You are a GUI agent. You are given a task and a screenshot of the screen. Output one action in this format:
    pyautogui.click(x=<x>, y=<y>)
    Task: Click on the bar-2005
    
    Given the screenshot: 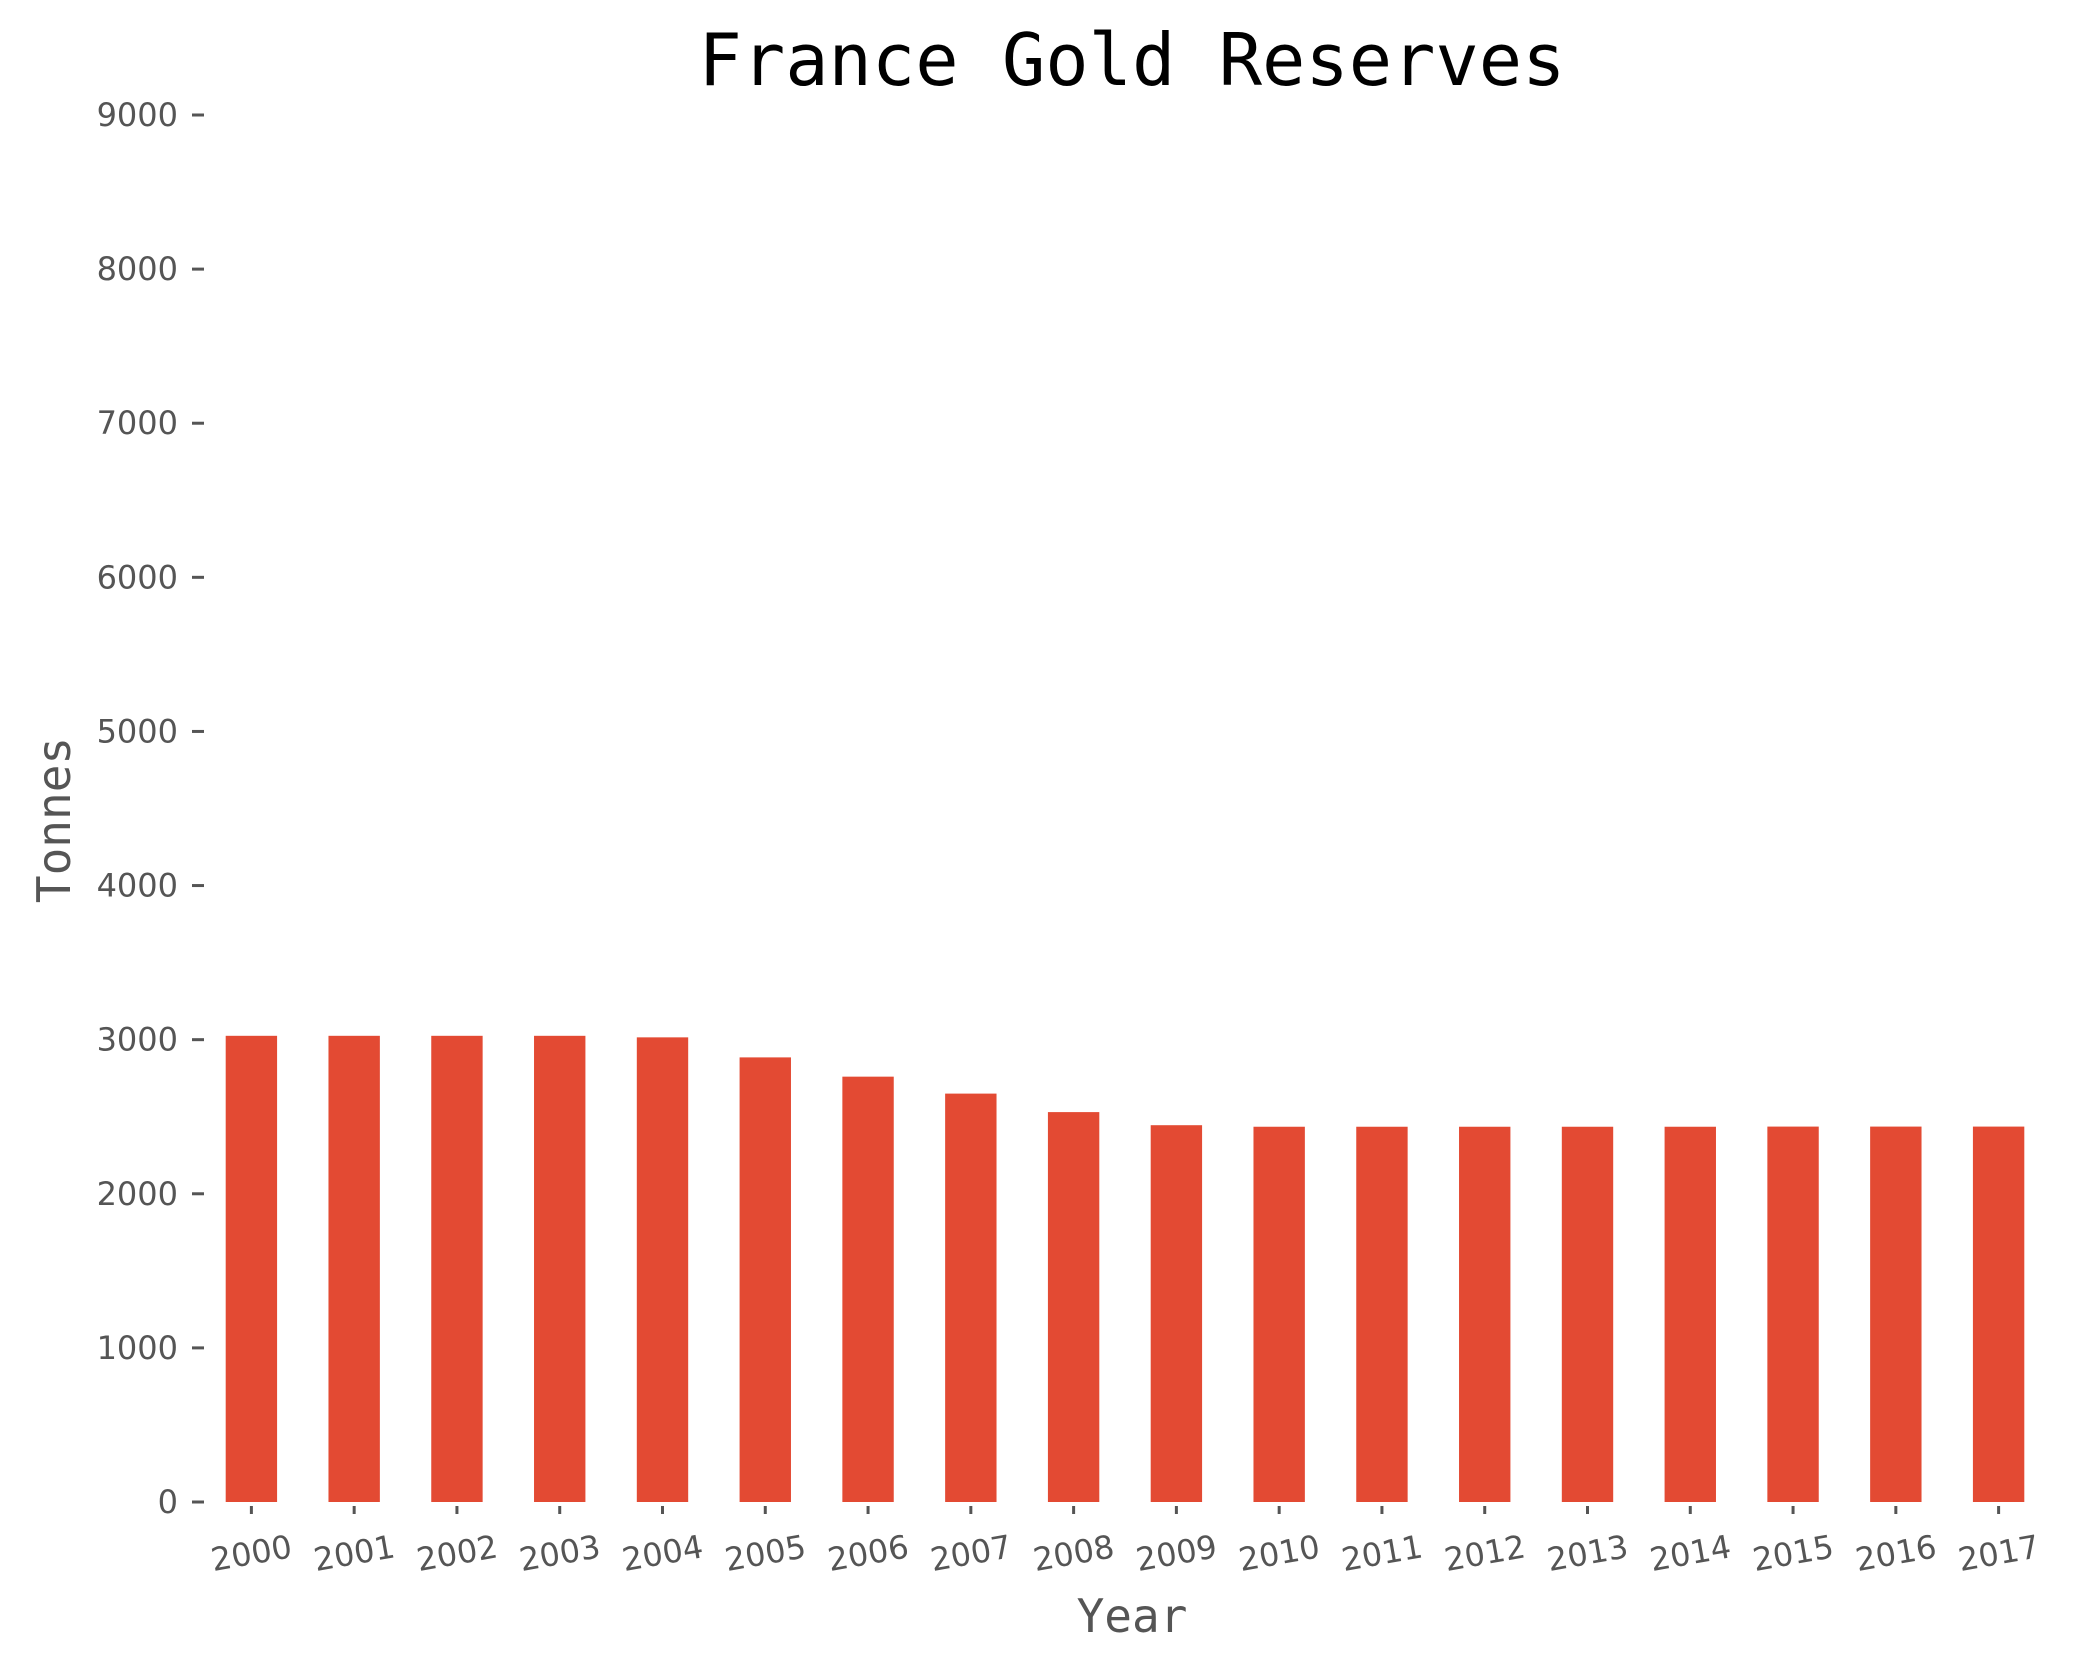 What is the action you would take?
    pyautogui.click(x=765, y=1279)
    